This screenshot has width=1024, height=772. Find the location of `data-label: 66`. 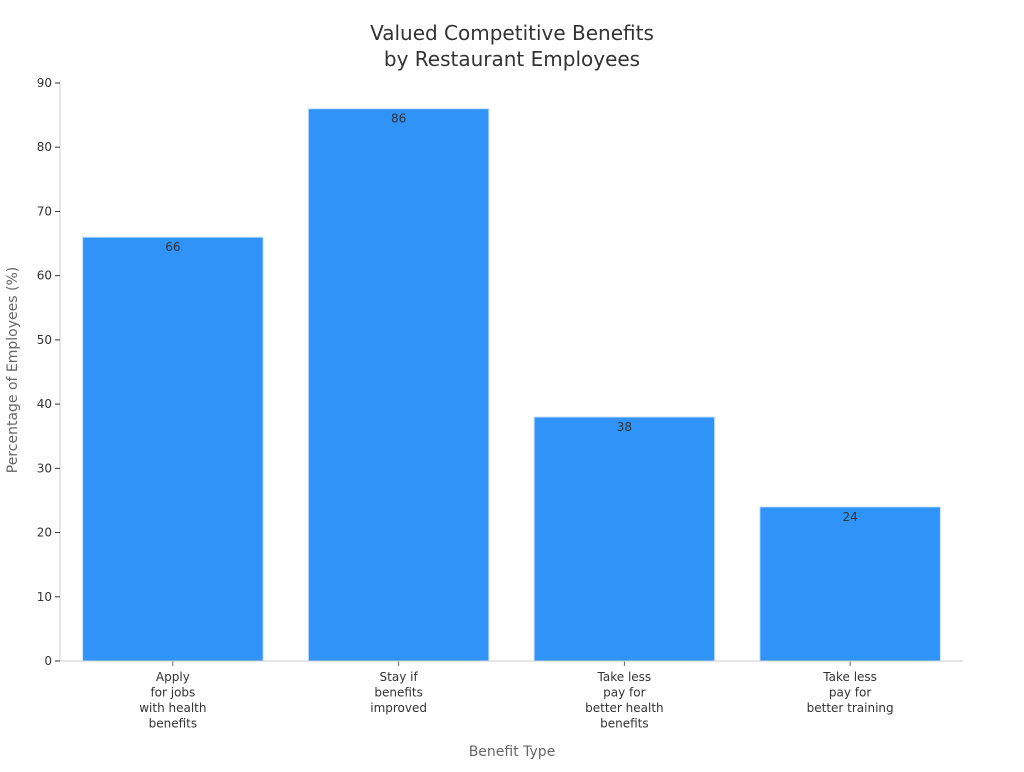

data-label: 66 is located at coordinates (172, 247).